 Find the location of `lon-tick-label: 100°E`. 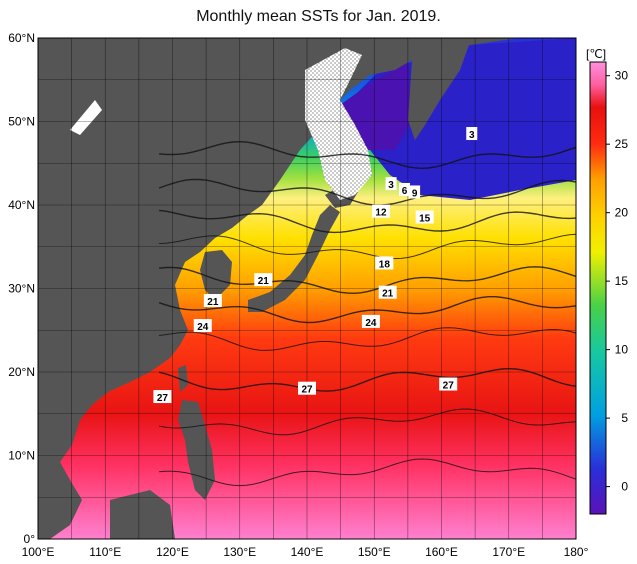

lon-tick-label: 100°E is located at coordinates (38, 552).